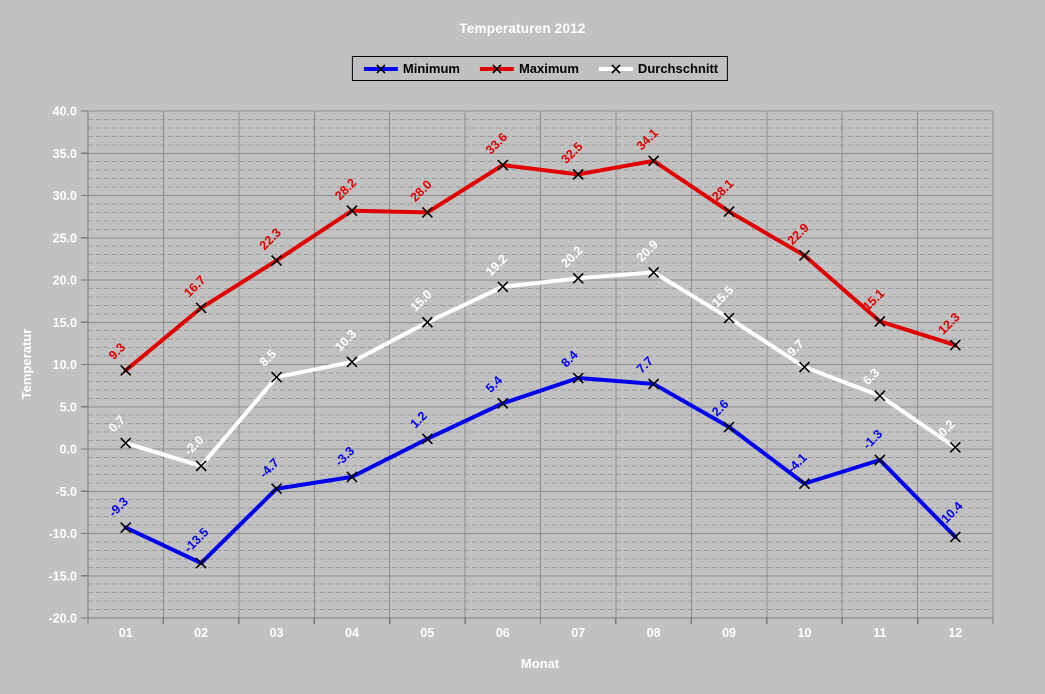 Image resolution: width=1045 pixels, height=694 pixels. I want to click on legend-item-maximum: Maximum, so click(528, 68).